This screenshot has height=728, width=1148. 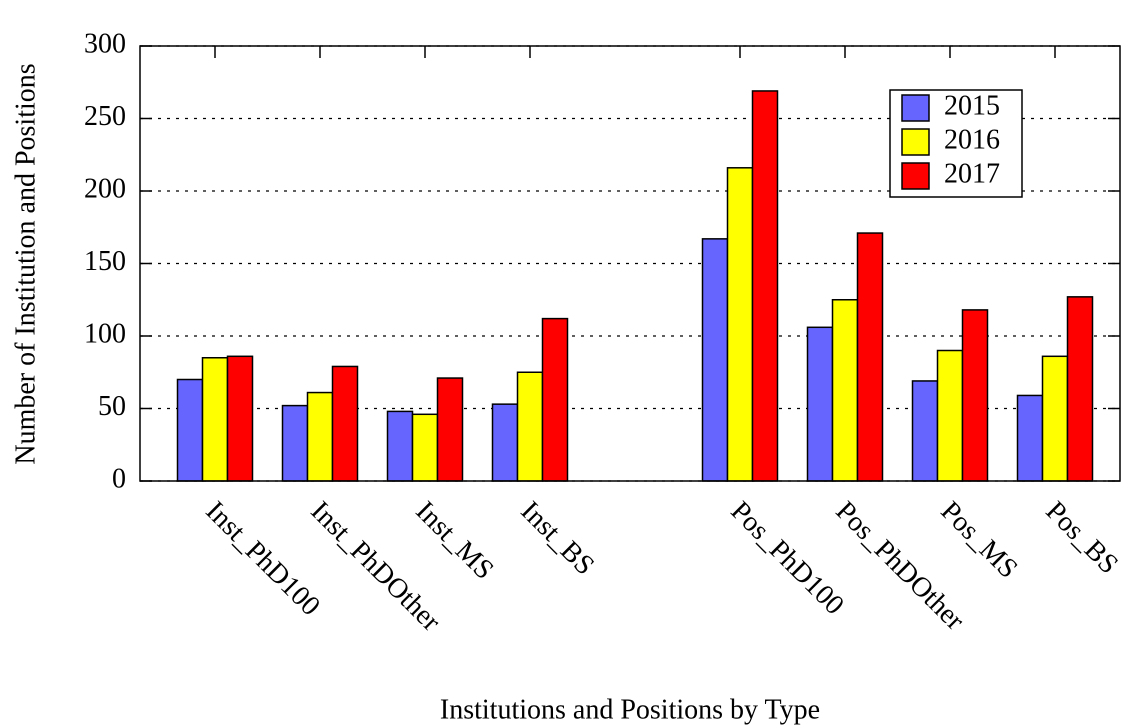 What do you see at coordinates (787, 558) in the screenshot?
I see `x-tick-label: Pos_PhD100` at bounding box center [787, 558].